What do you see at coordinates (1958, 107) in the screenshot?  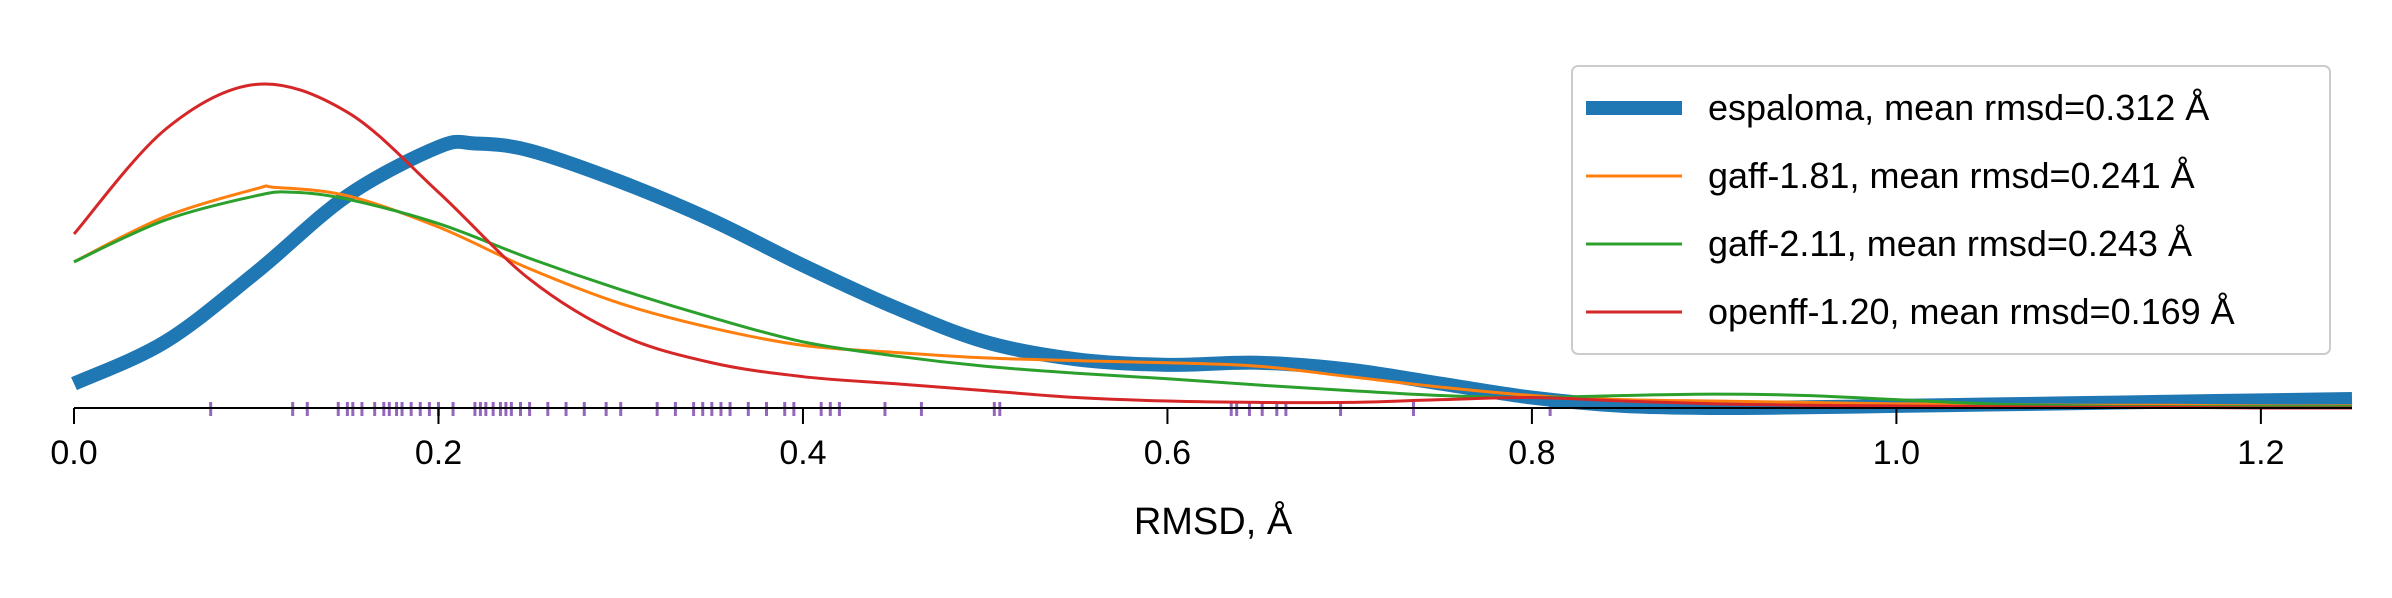 I see `legend-label-1: espaloma, mean rmsd=0.312 Å` at bounding box center [1958, 107].